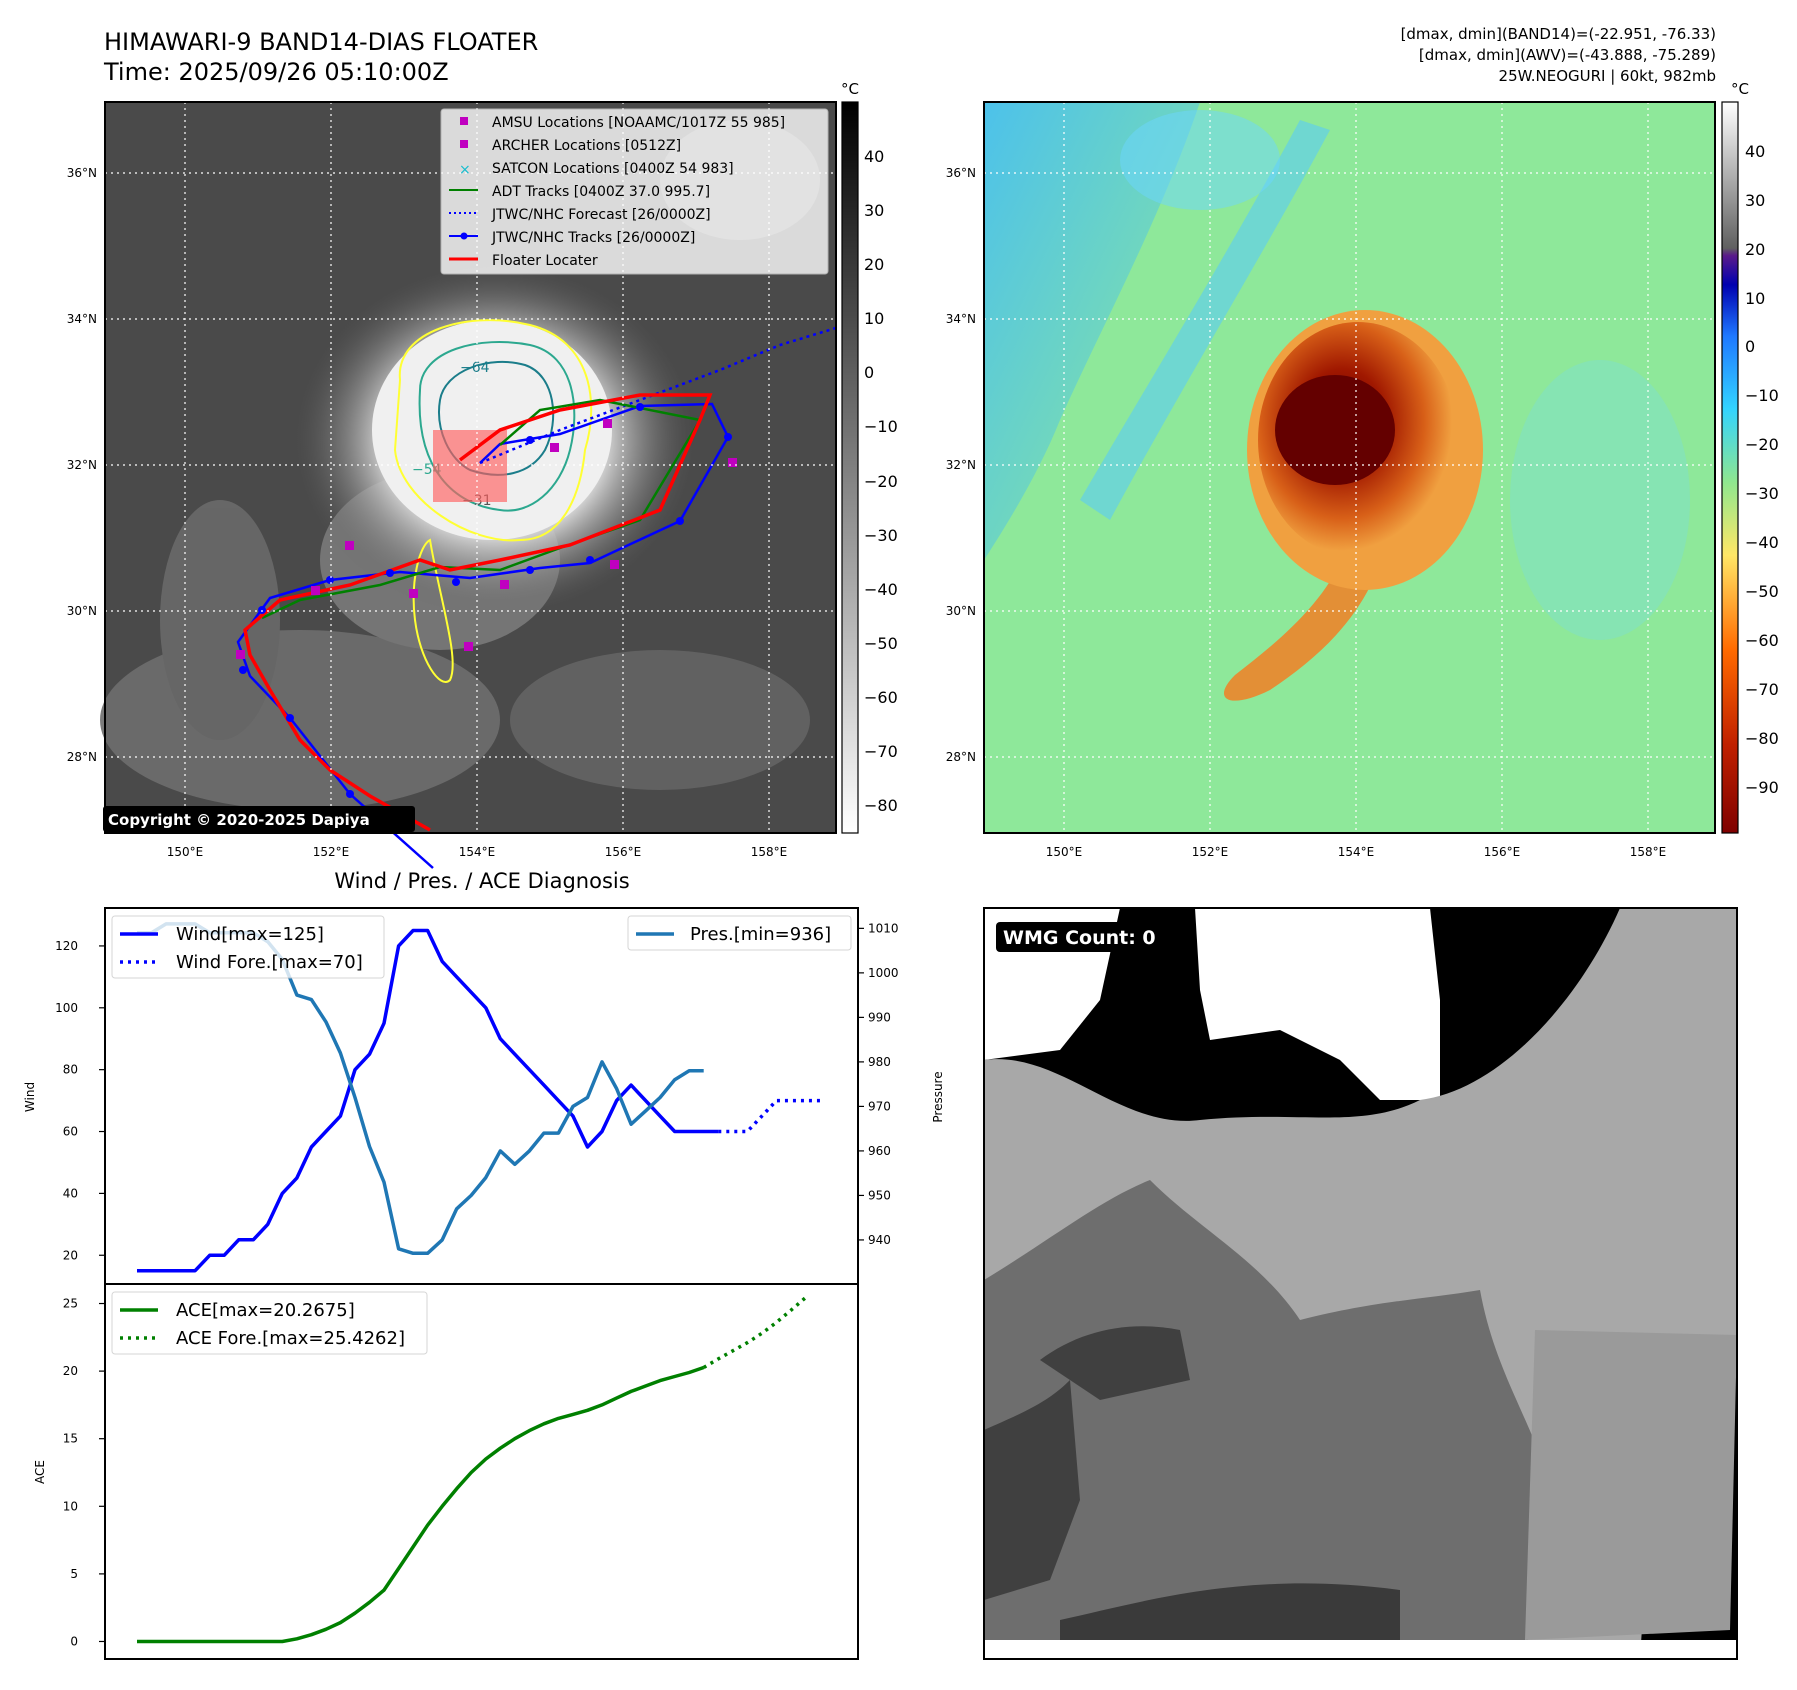  Describe the element at coordinates (938, 1096) in the screenshot. I see `pressure-axis-label: Pressure` at that location.